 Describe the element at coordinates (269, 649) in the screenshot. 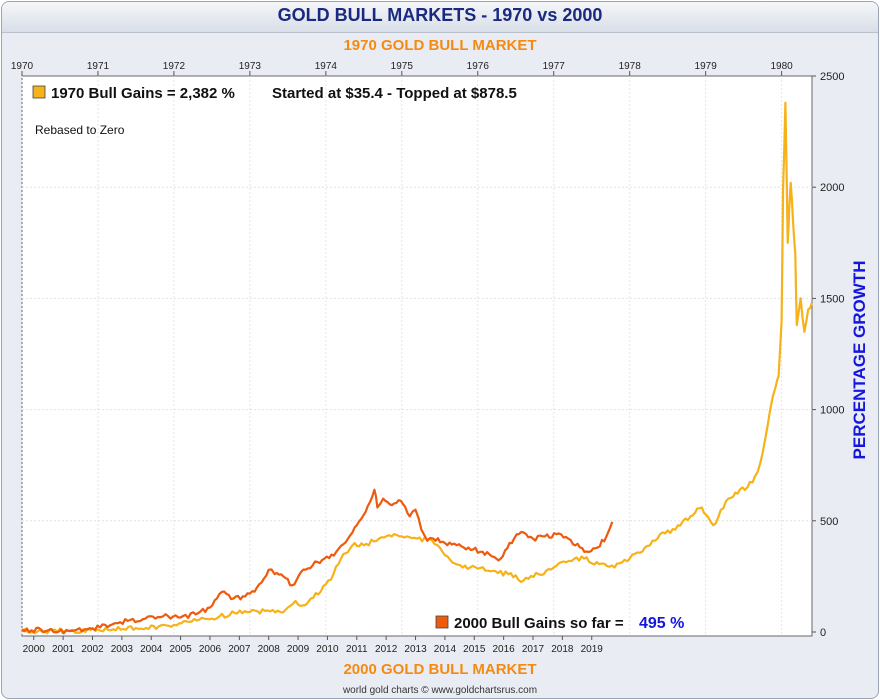

I see `bottom-x-tick-label: 2008` at that location.